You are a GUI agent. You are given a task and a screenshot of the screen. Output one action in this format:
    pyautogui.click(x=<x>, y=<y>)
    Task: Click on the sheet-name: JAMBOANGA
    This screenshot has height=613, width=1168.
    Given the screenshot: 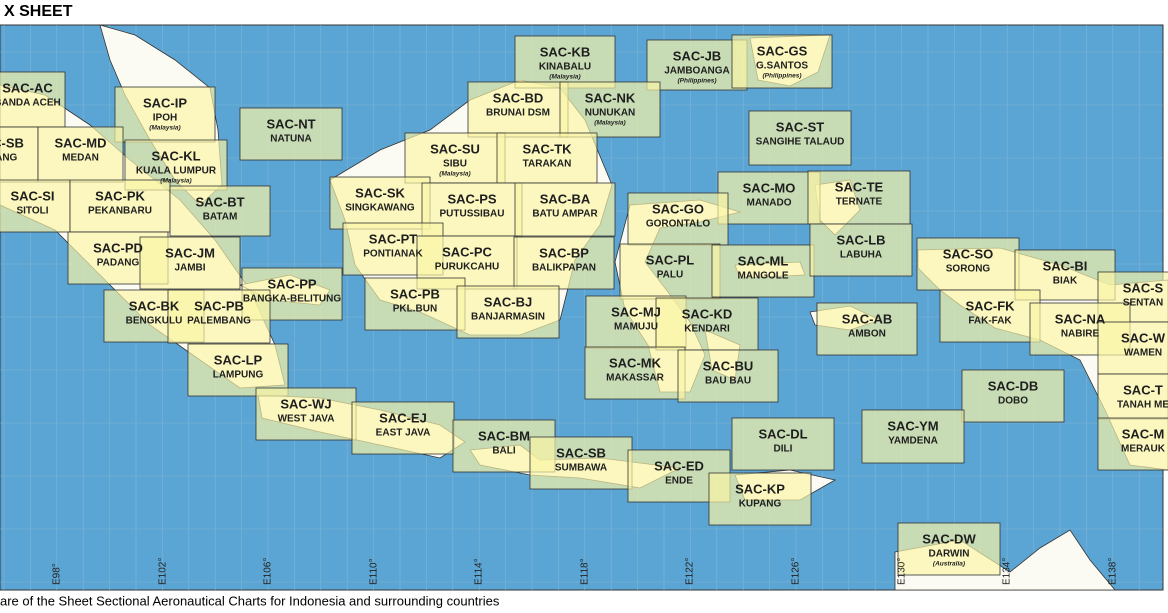 What is the action you would take?
    pyautogui.click(x=697, y=71)
    